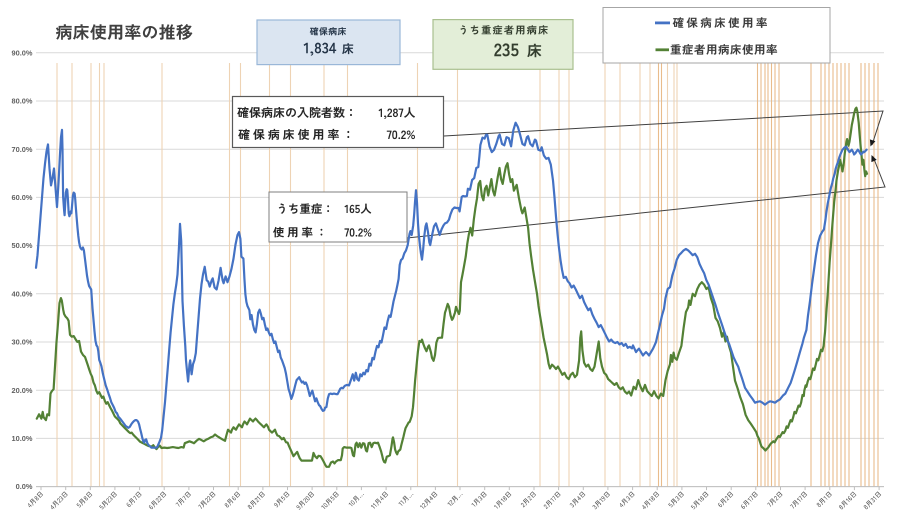 This screenshot has height=529, width=900. I want to click on svg-text: 50.0%, so click(22, 245).